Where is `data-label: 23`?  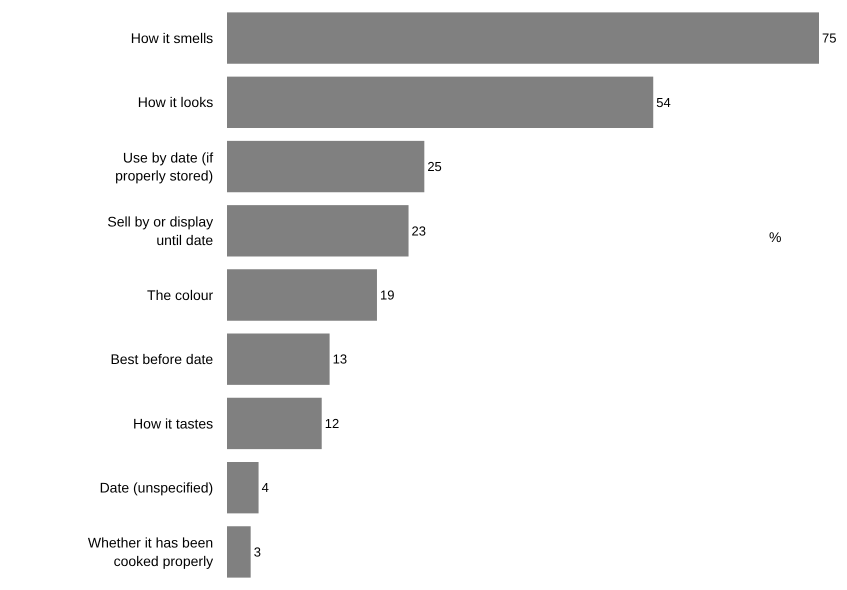
data-label: 23 is located at coordinates (419, 230).